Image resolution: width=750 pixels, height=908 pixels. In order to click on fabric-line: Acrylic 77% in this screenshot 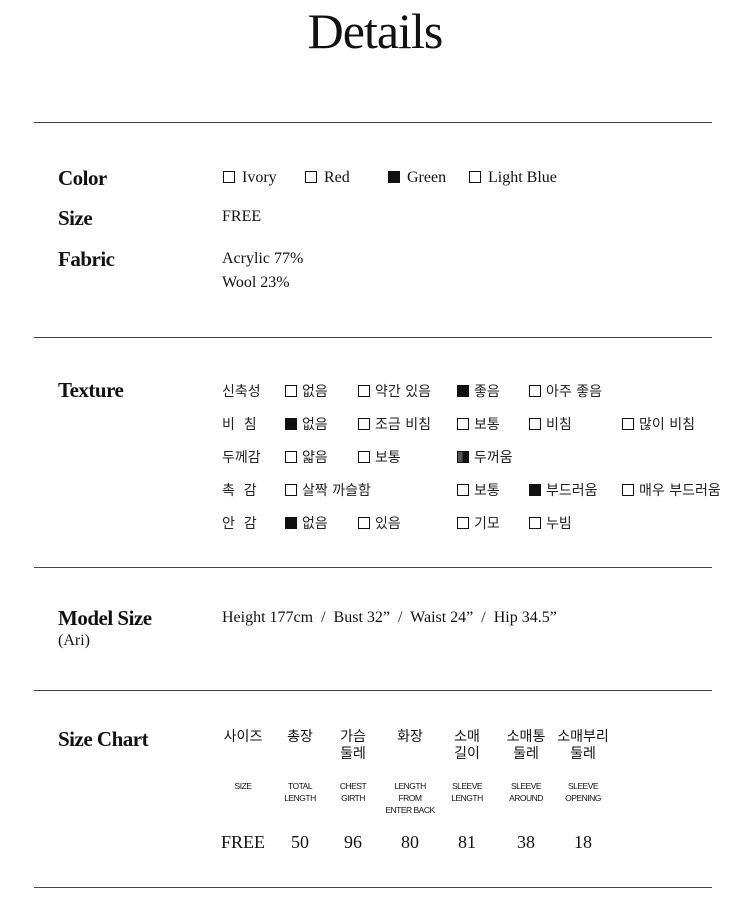, I will do `click(263, 258)`.